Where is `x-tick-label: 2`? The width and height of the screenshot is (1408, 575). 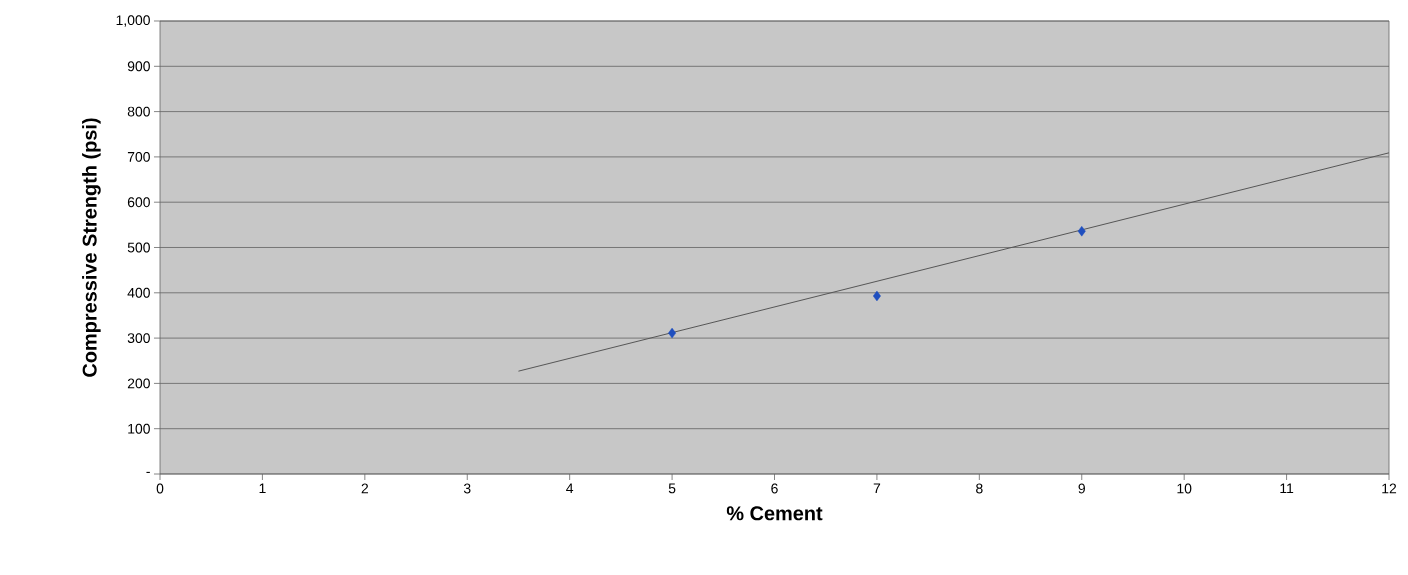
x-tick-label: 2 is located at coordinates (365, 488).